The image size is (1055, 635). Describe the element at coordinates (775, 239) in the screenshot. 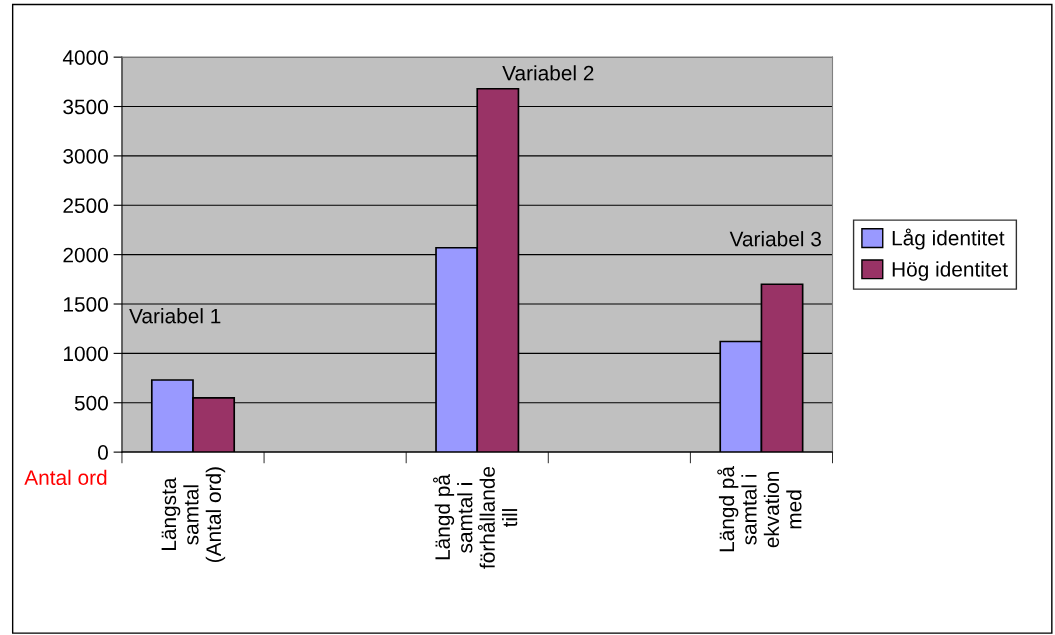

I see `annotation: Variabel 3` at that location.